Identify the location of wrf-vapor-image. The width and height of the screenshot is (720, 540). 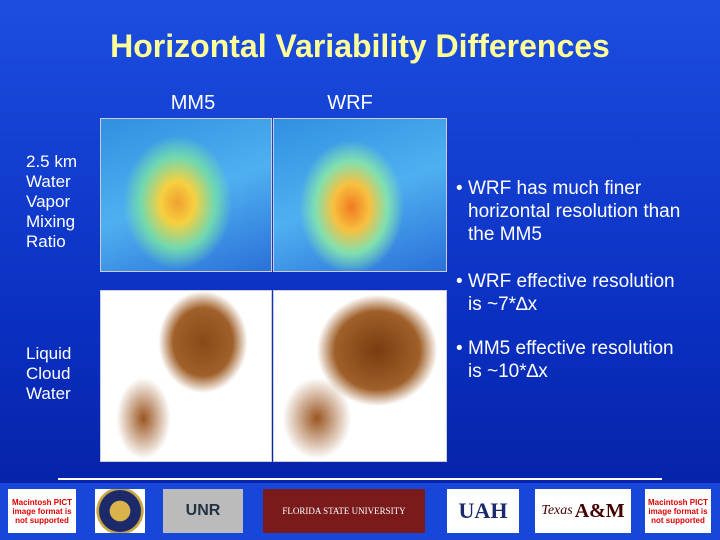
(360, 195).